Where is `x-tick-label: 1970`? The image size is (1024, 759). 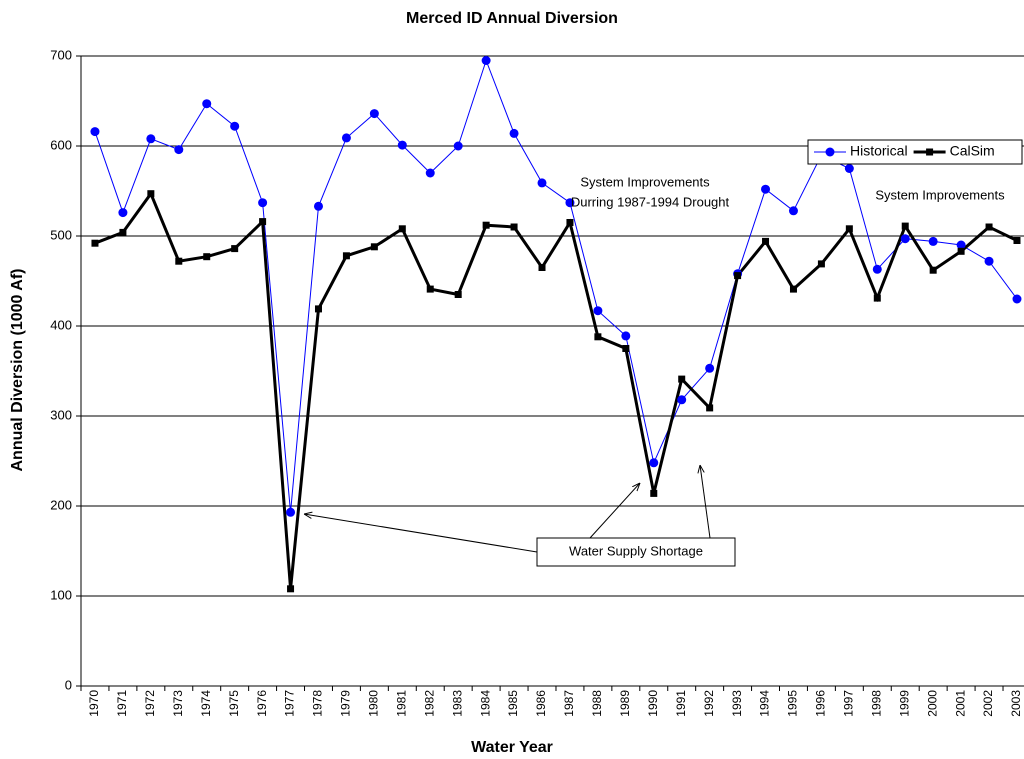 x-tick-label: 1970 is located at coordinates (94, 703).